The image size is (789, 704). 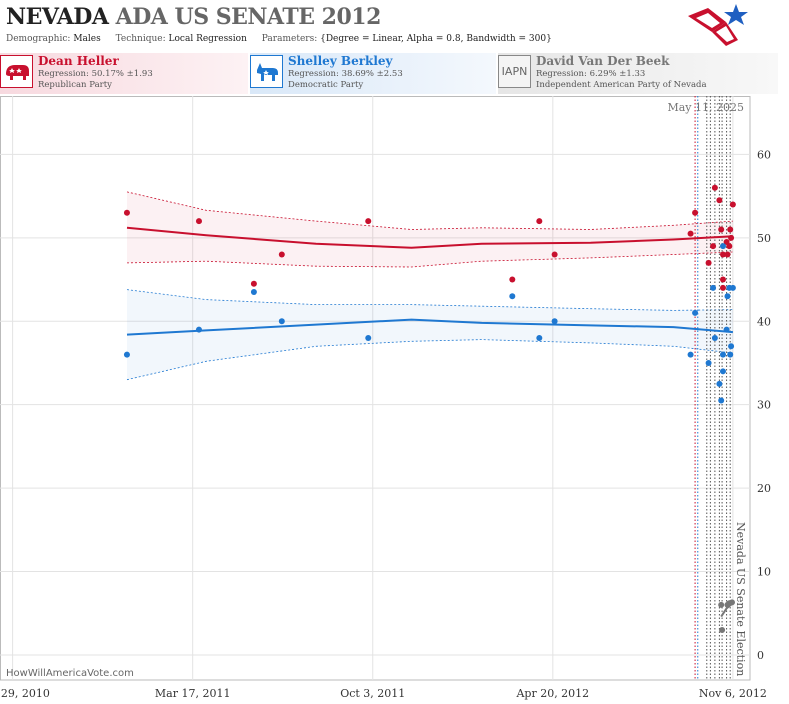 I want to click on title-state: NEVADA, so click(x=57, y=17).